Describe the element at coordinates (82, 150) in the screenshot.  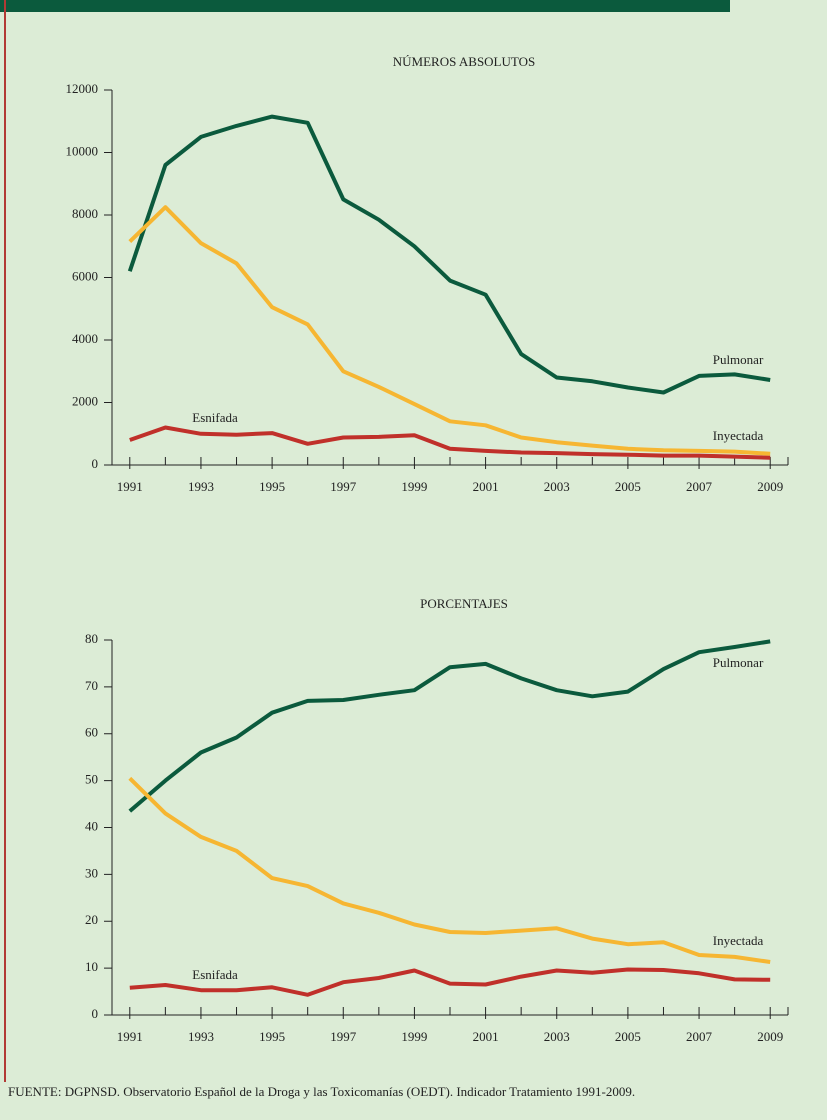
I see `y-tick-label: 10000` at that location.